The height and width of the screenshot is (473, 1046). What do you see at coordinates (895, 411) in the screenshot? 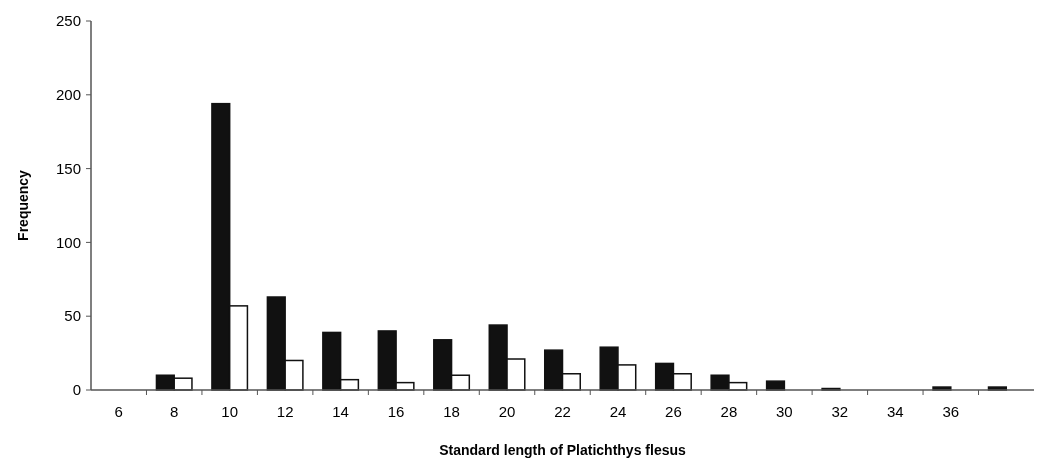
I see `x-tick-label: 34` at bounding box center [895, 411].